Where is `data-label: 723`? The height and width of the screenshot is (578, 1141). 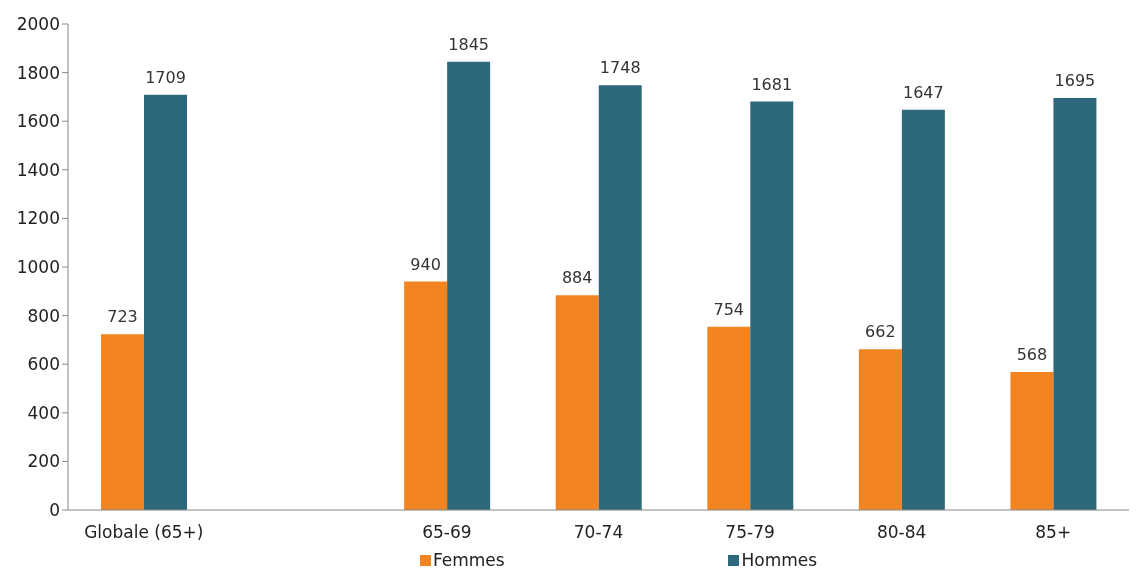
data-label: 723 is located at coordinates (122, 317).